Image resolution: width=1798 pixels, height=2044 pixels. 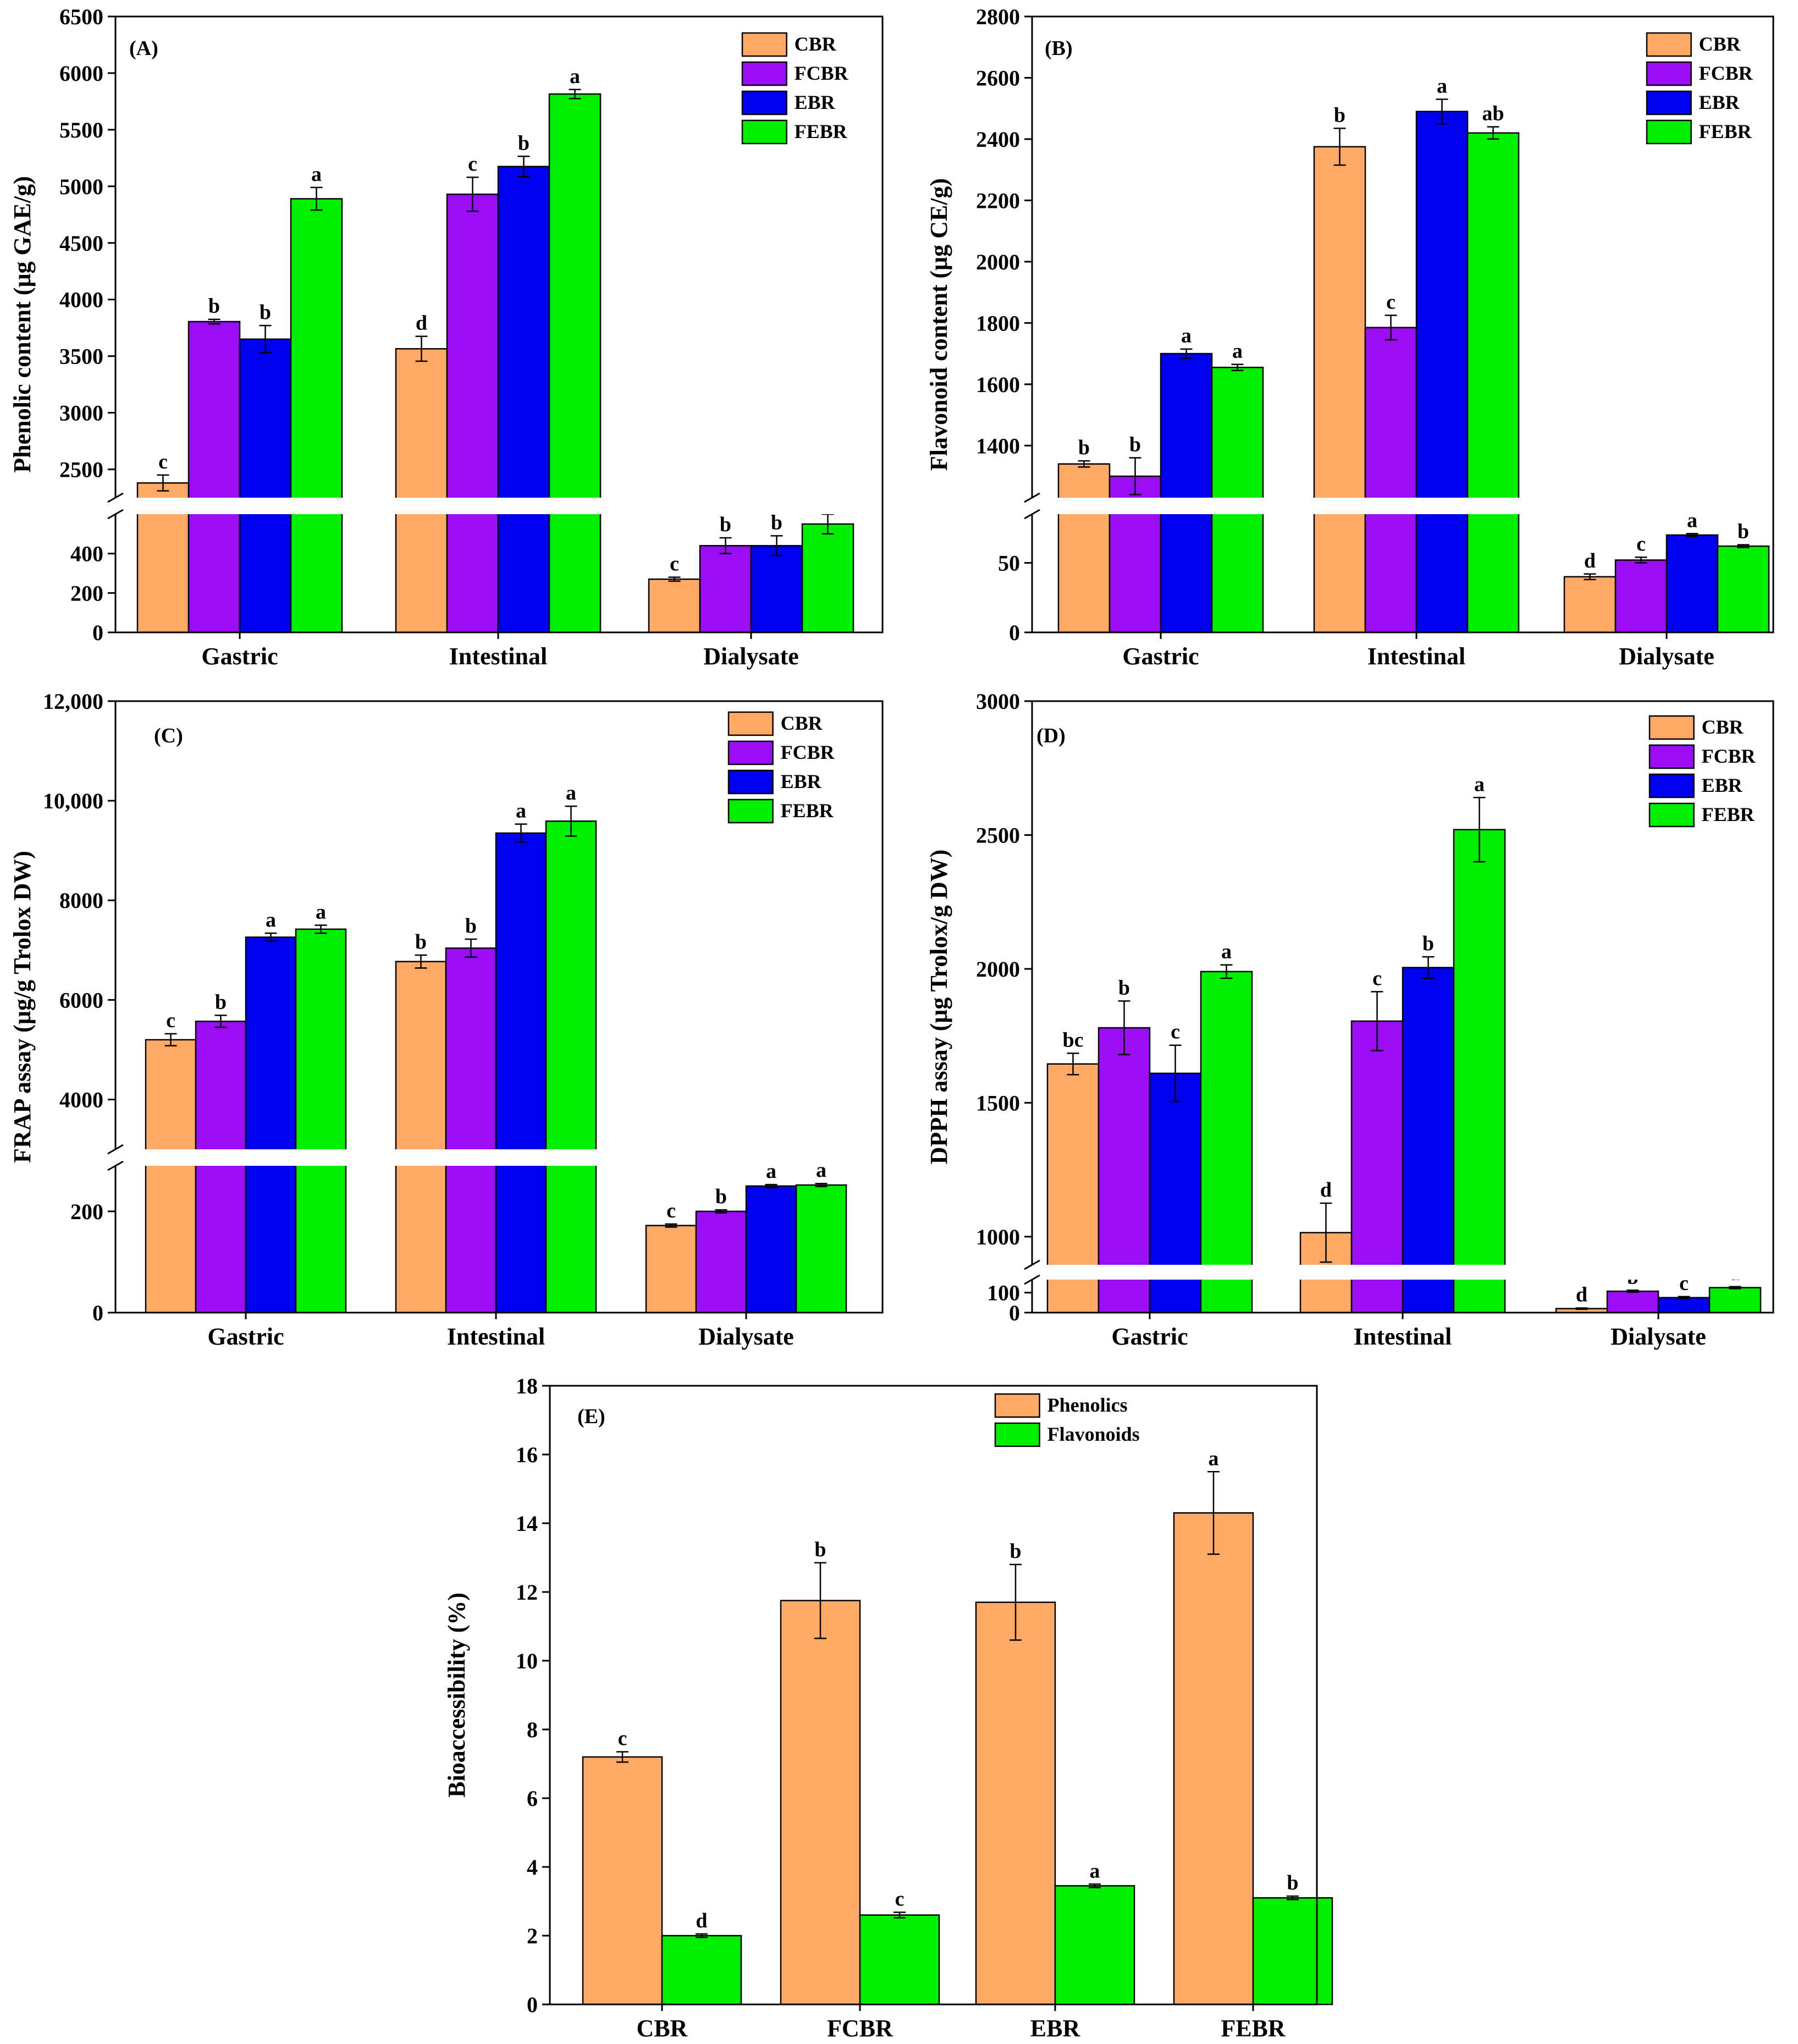 I want to click on axis-break-gap, so click(x=1402, y=1272).